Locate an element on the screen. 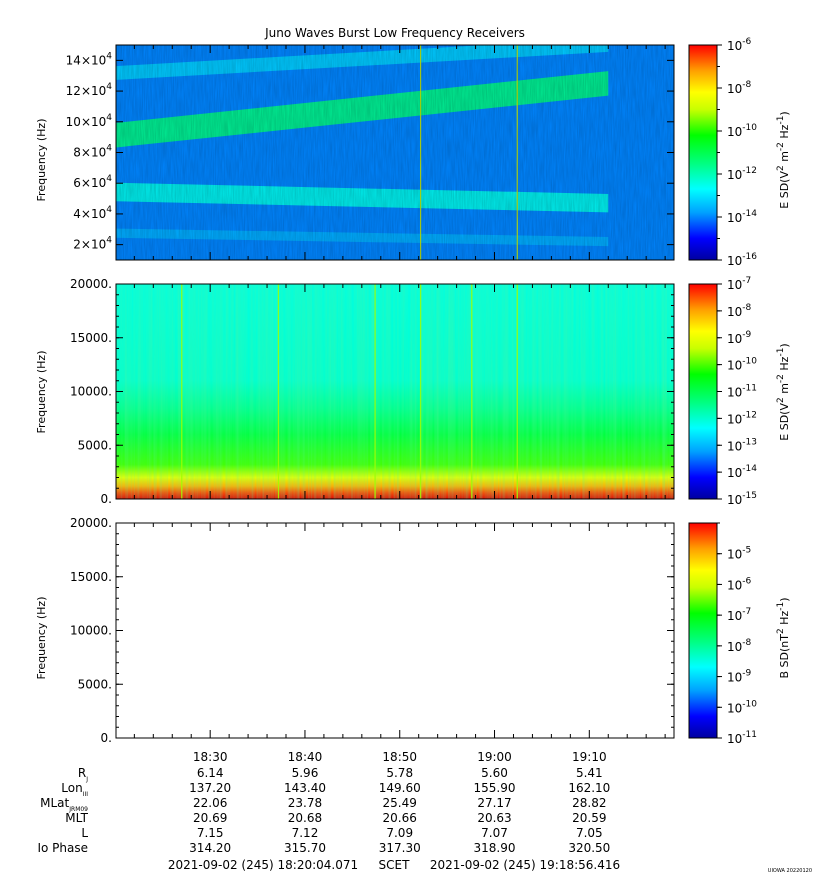  ephemeris-value: 137.20 is located at coordinates (210, 788).